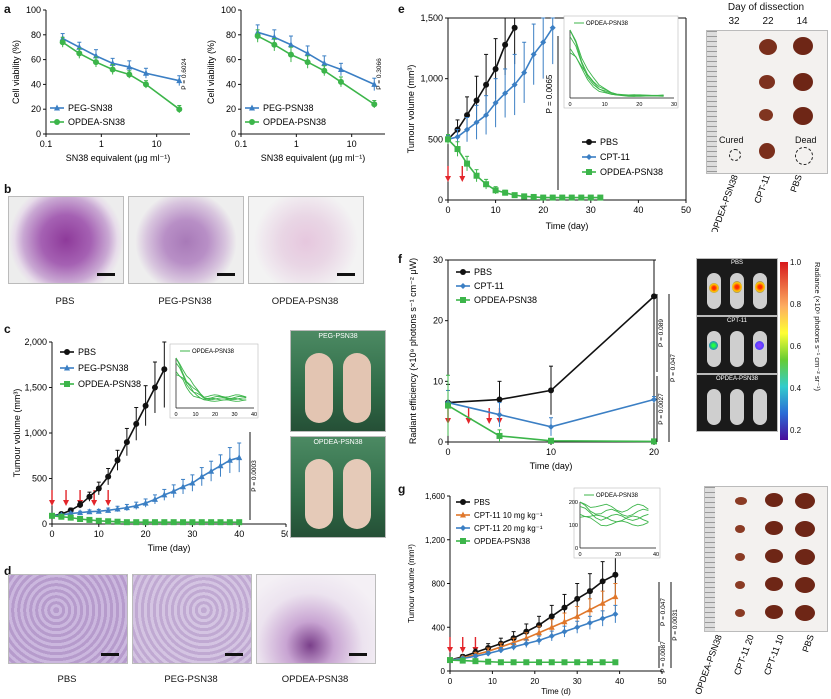  I want to click on c-xtick-label: 20, so click(146, 534).